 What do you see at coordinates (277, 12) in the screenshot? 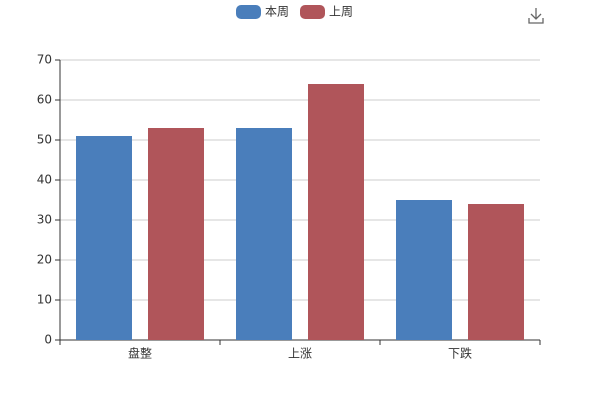
I see `legend-label: 本周` at bounding box center [277, 12].